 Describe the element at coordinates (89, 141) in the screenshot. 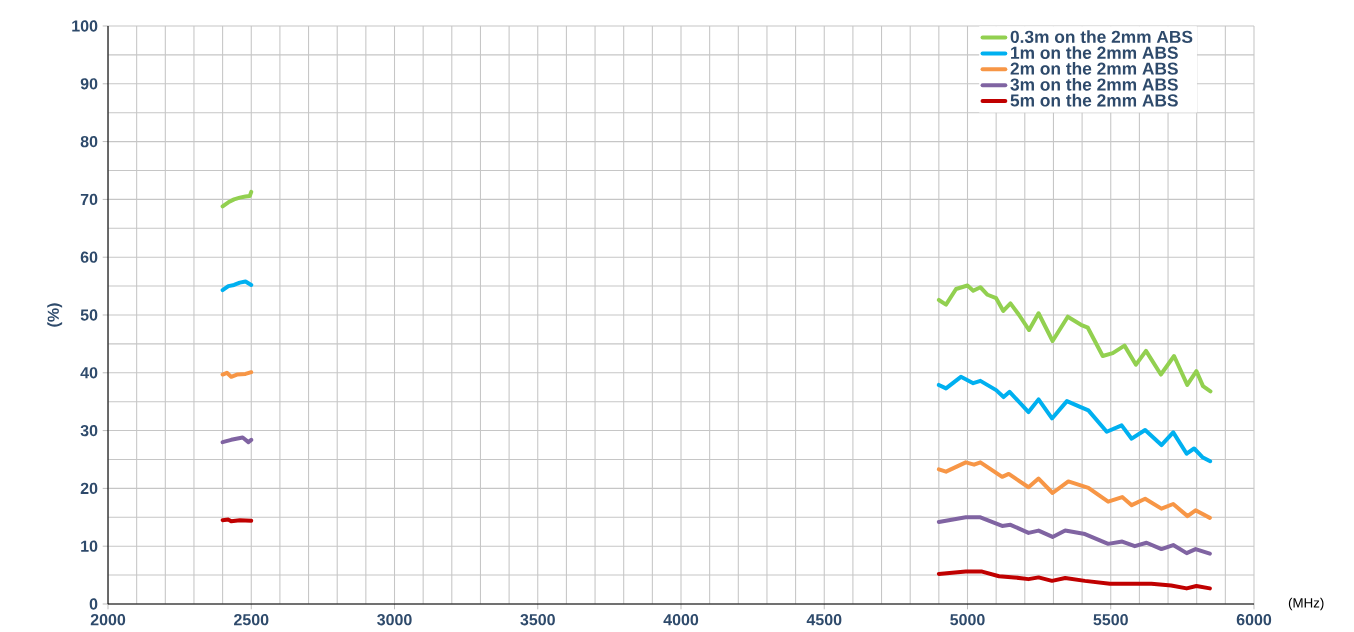

I see `y-tick-label: 80` at that location.